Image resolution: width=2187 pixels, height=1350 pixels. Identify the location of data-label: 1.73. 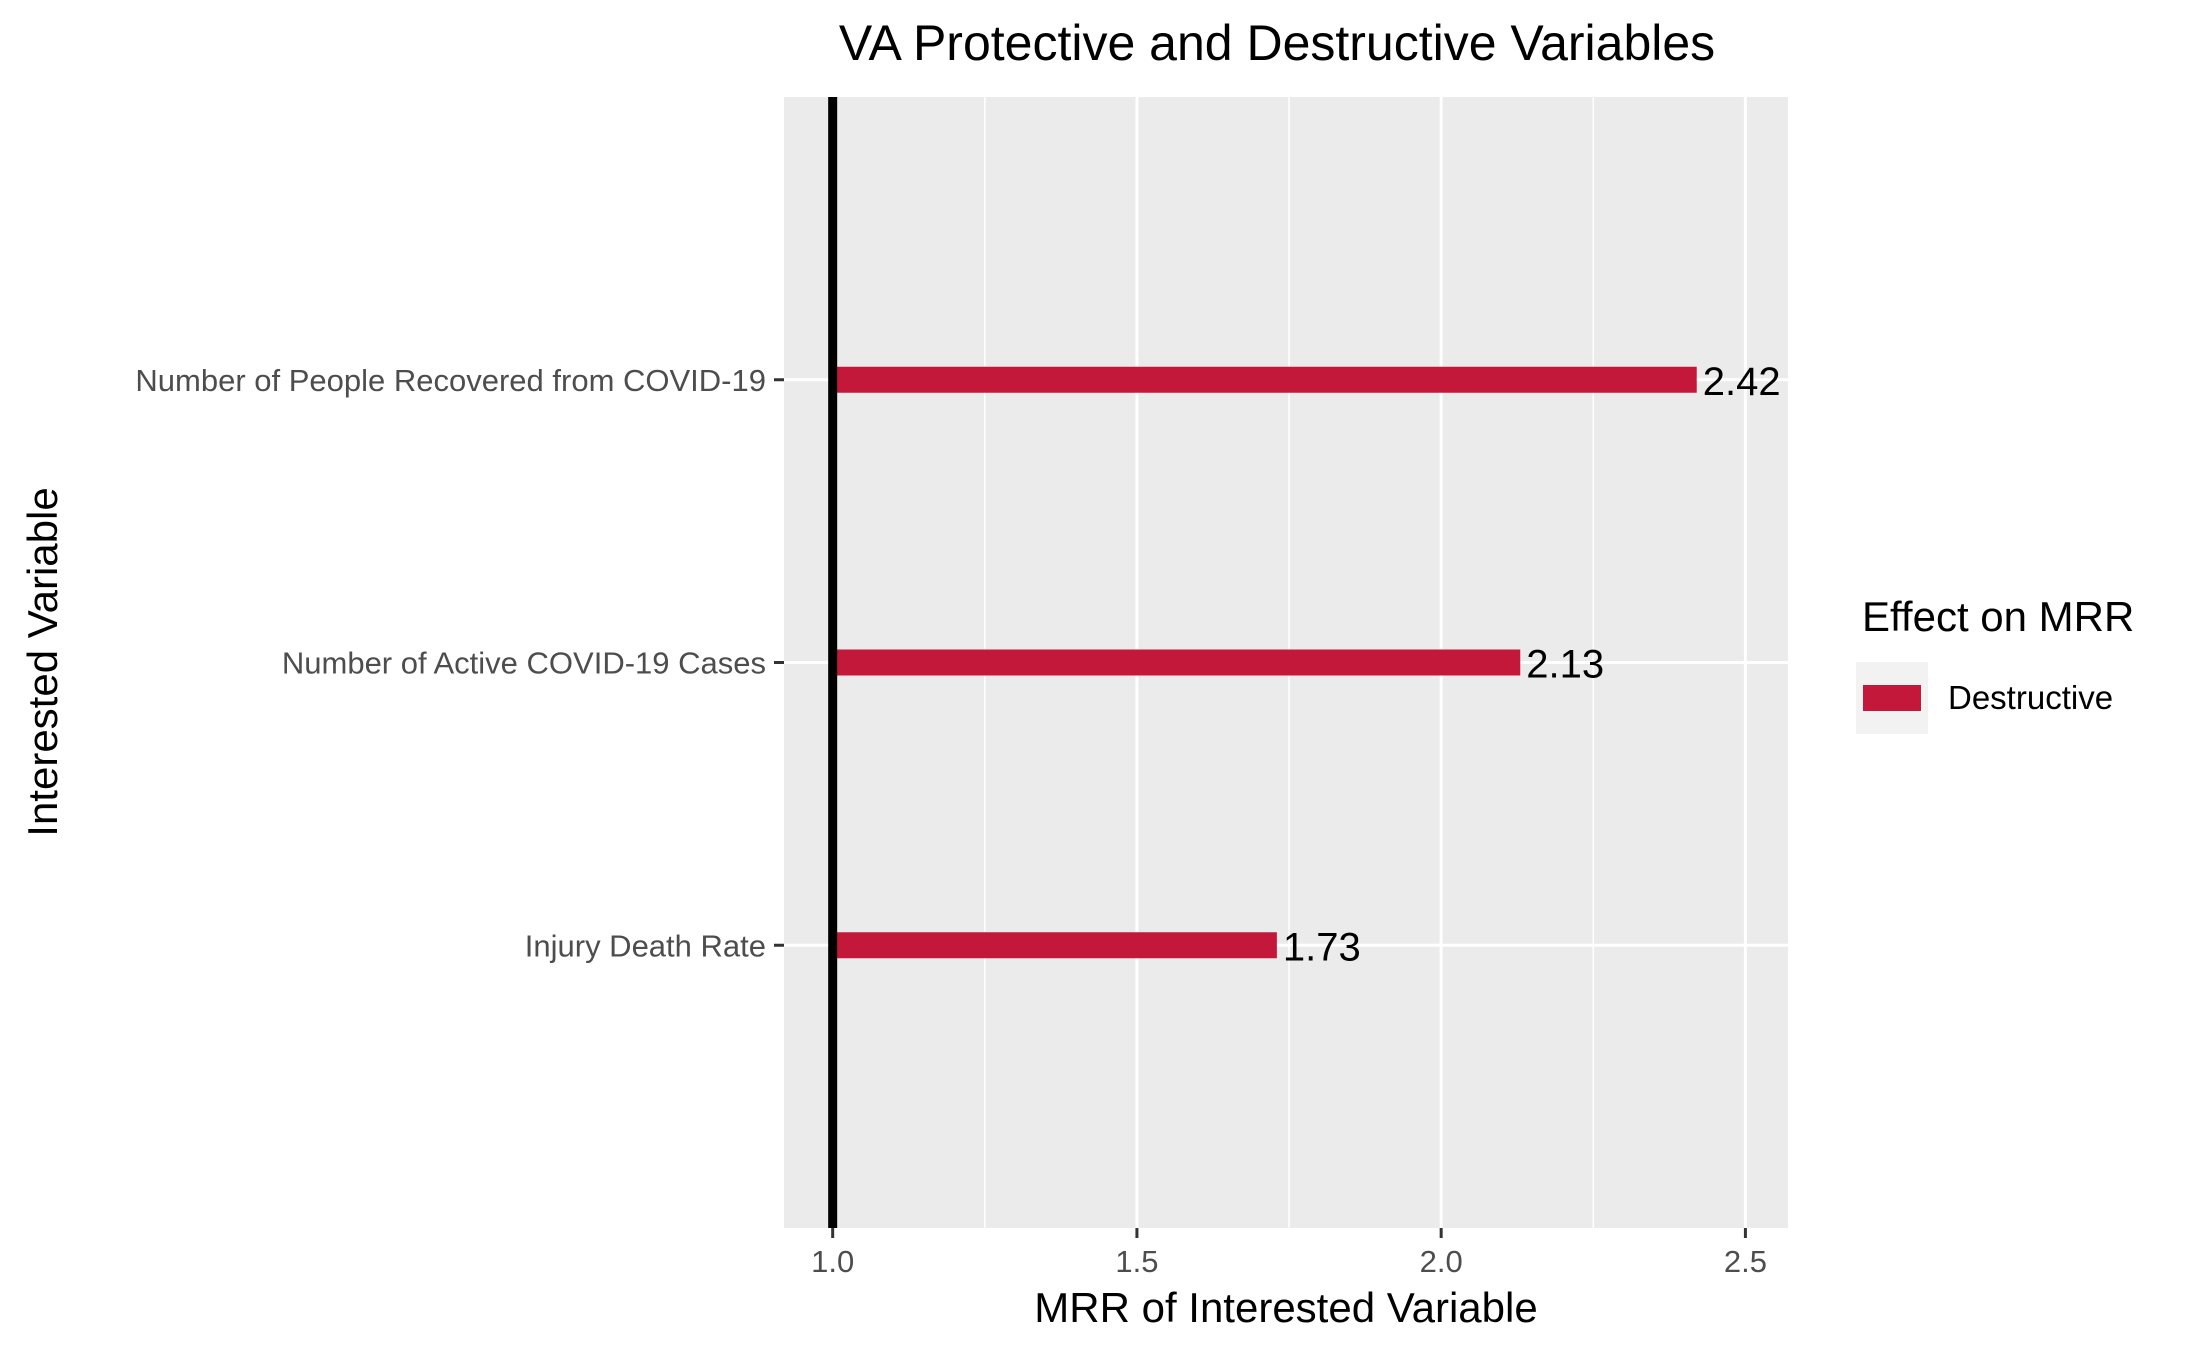
(1322, 947).